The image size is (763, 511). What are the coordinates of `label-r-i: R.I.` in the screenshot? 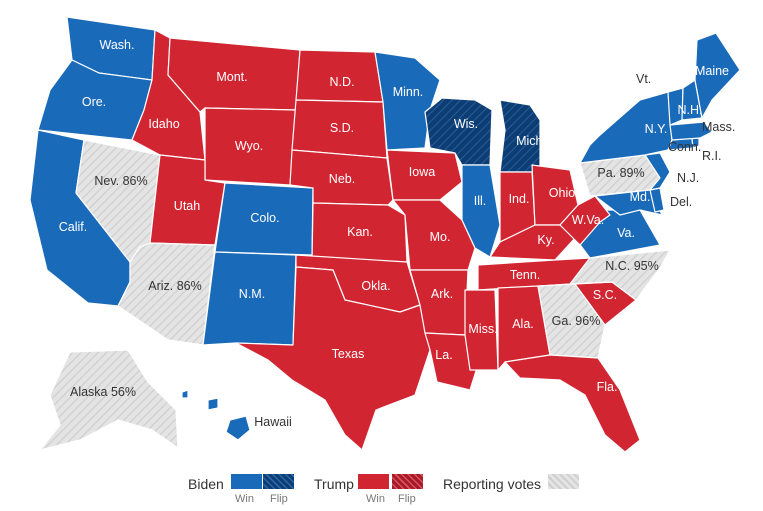 It's located at (711, 156).